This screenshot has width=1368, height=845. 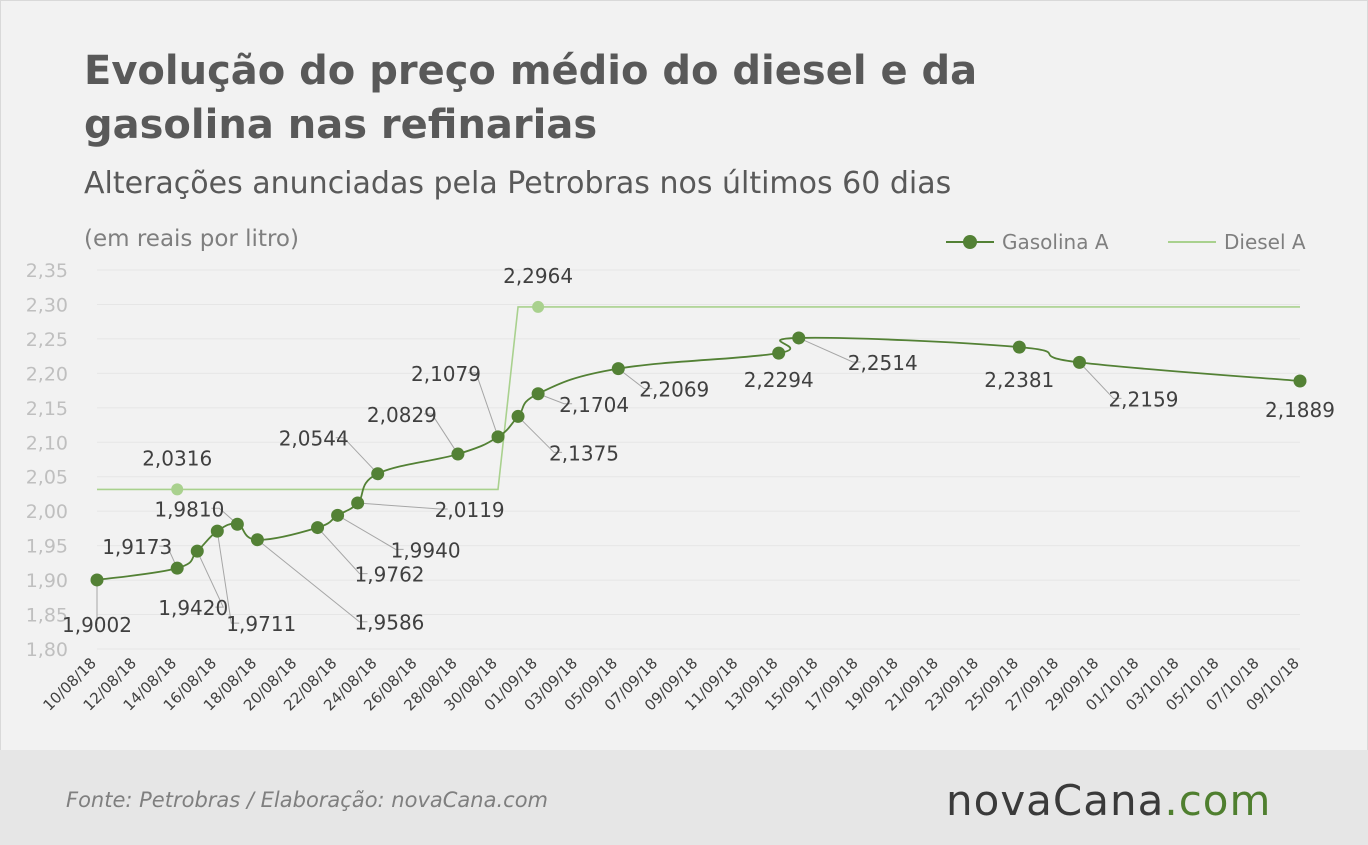 I want to click on gasolina-data-label: 2,1704, so click(x=594, y=405).